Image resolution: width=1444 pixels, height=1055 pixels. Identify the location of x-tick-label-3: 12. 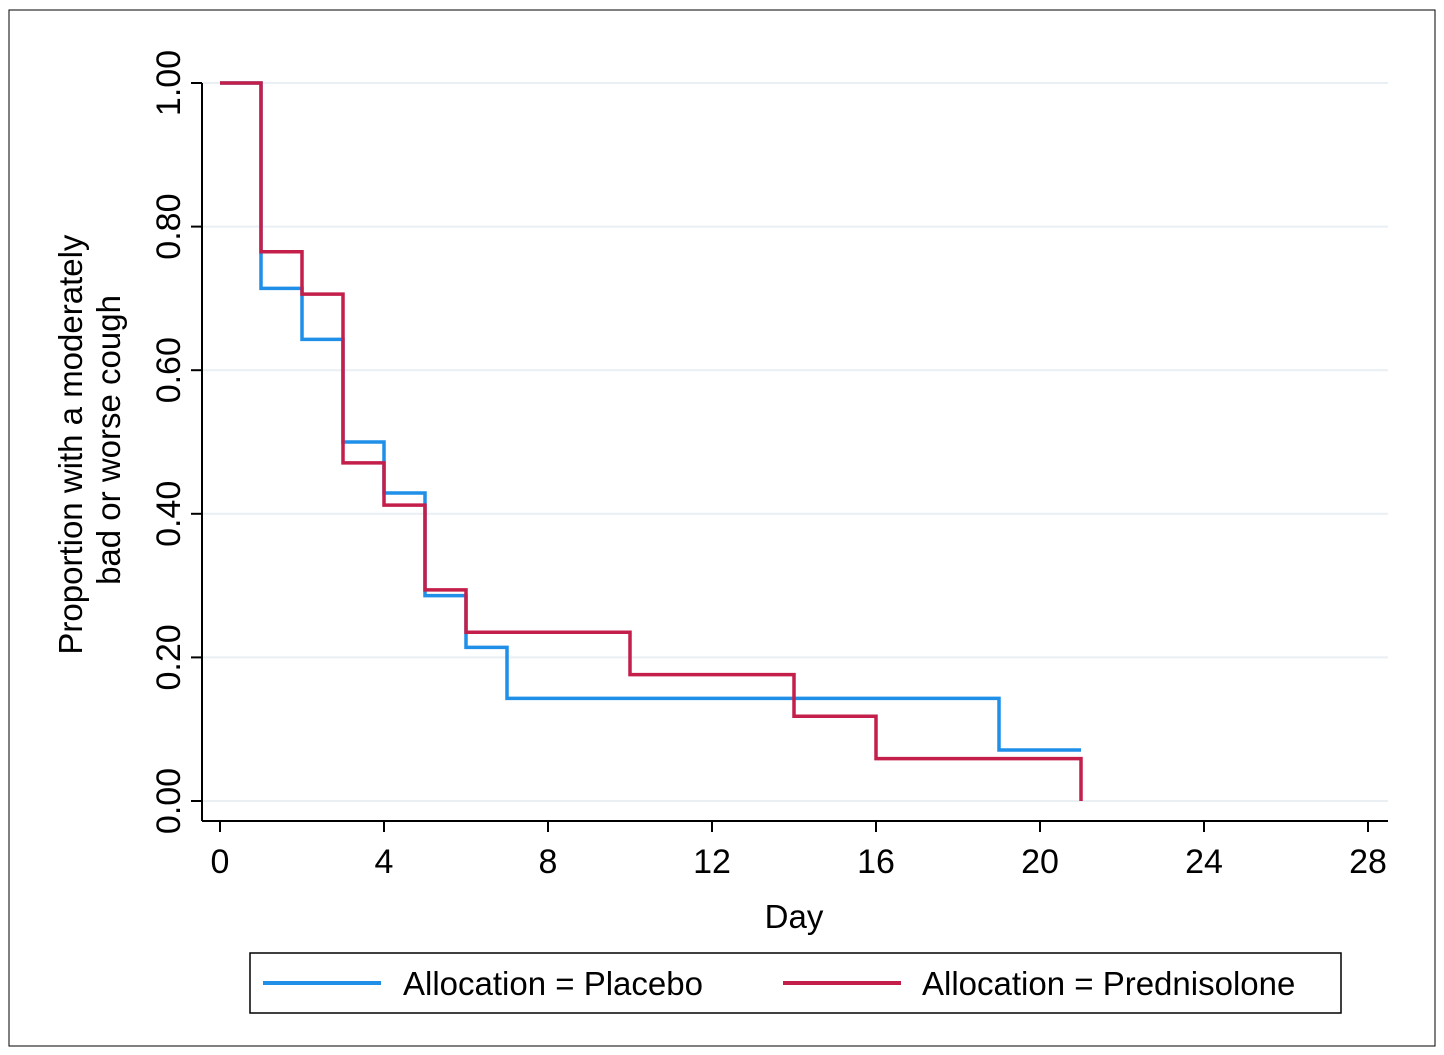
(712, 862).